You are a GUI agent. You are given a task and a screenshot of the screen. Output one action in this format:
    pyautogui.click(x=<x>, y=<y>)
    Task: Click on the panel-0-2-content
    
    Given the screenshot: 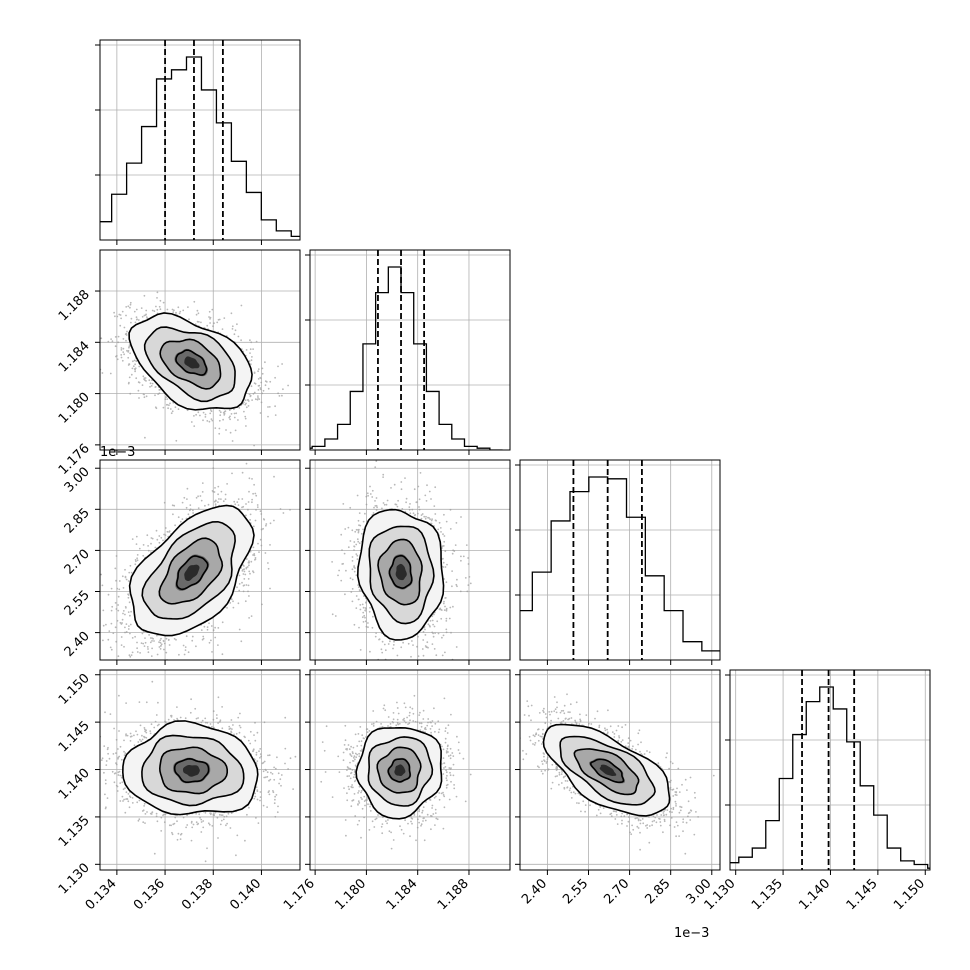 What is the action you would take?
    pyautogui.click(x=195, y=561)
    